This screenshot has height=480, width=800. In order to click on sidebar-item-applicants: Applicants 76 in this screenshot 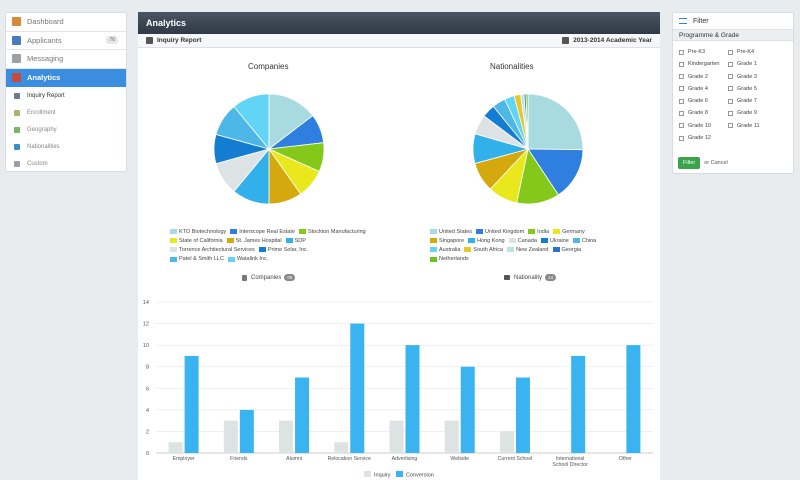, I will do `click(66, 41)`.